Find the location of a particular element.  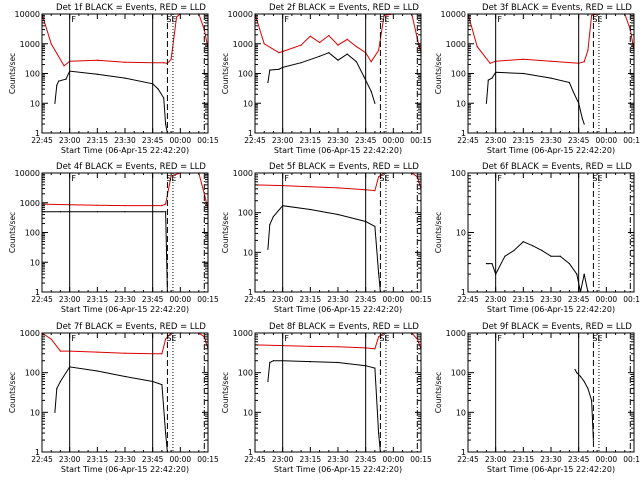

chart-title: Det 7f BLACK = Events, RED = LLD is located at coordinates (131, 327).